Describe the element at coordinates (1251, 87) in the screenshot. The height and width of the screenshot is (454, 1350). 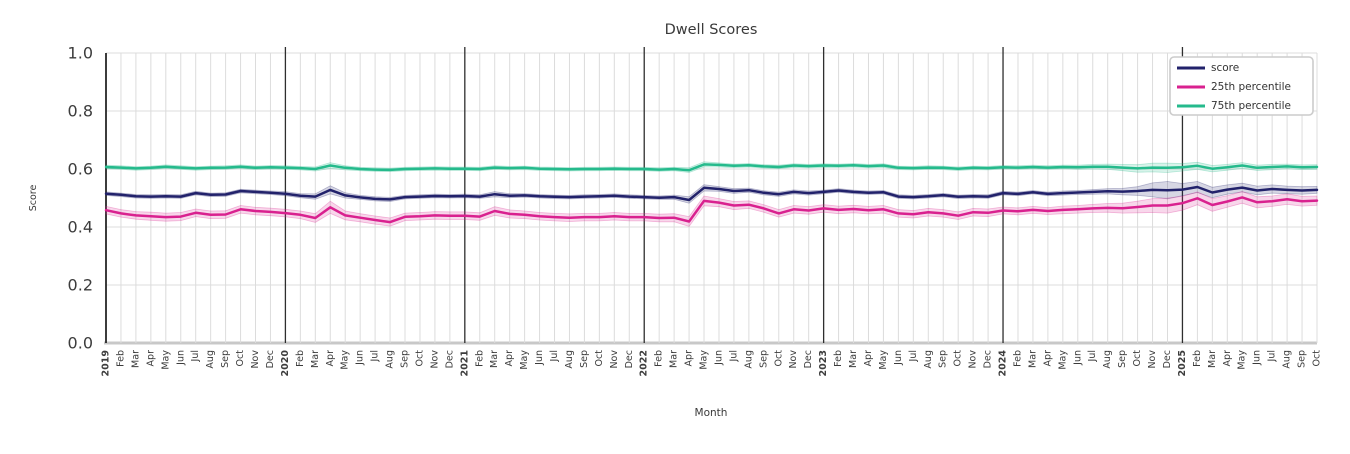
I see `legend-label: 25th percentile` at that location.